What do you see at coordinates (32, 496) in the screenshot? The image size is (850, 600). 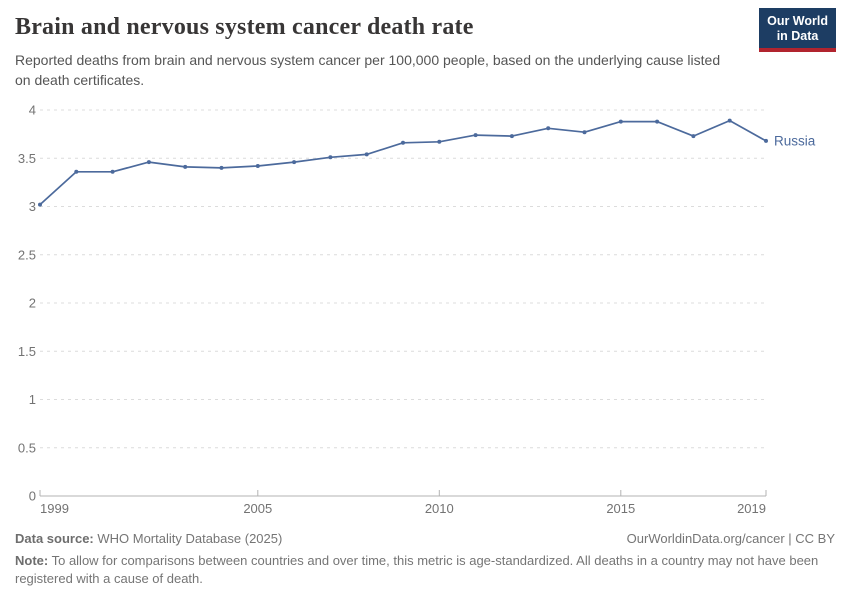 I see `y-tick-label: 0` at bounding box center [32, 496].